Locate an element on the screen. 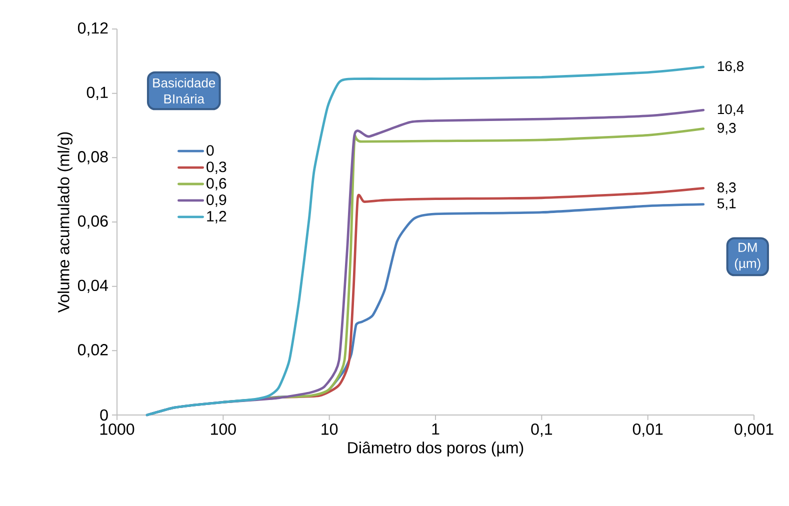  annotation: 9,3 is located at coordinates (727, 128).